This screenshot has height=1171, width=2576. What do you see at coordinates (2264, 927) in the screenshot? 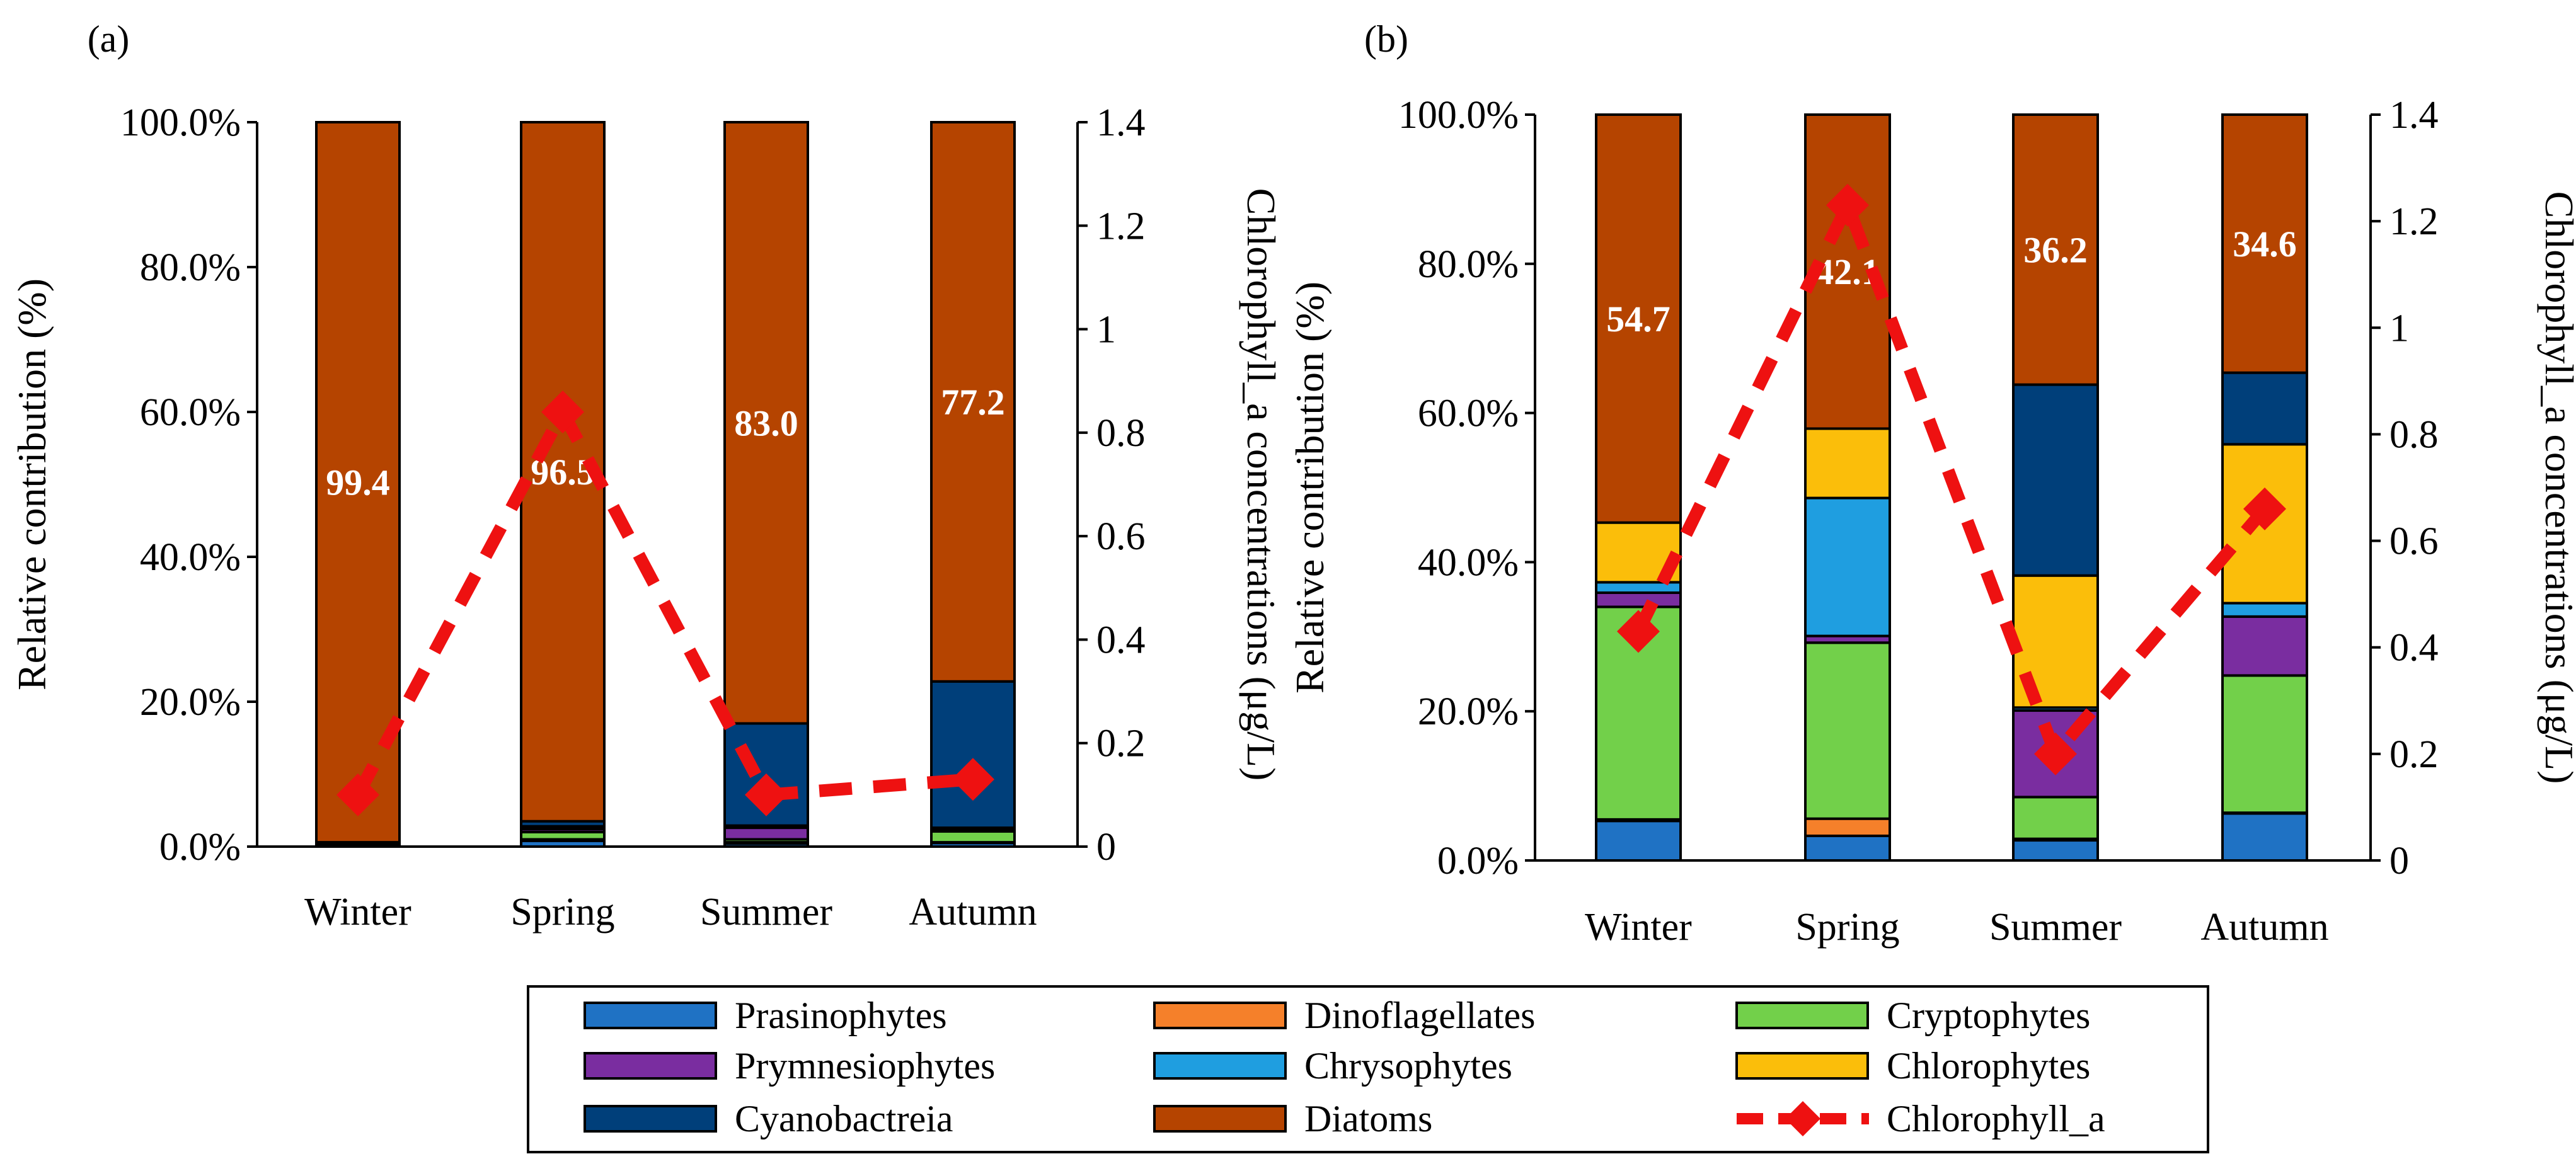
I see `panel-b-xtick-autumn: Autumn` at bounding box center [2264, 927].